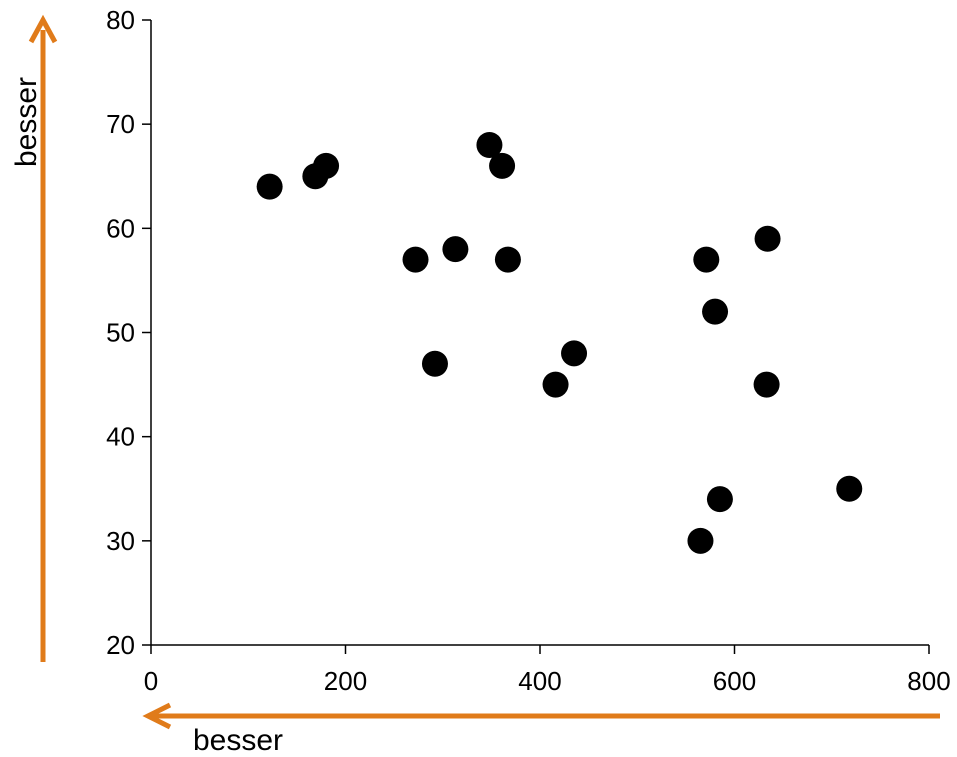 This screenshot has height=757, width=957. What do you see at coordinates (151, 681) in the screenshot?
I see `x-tick-label: 0` at bounding box center [151, 681].